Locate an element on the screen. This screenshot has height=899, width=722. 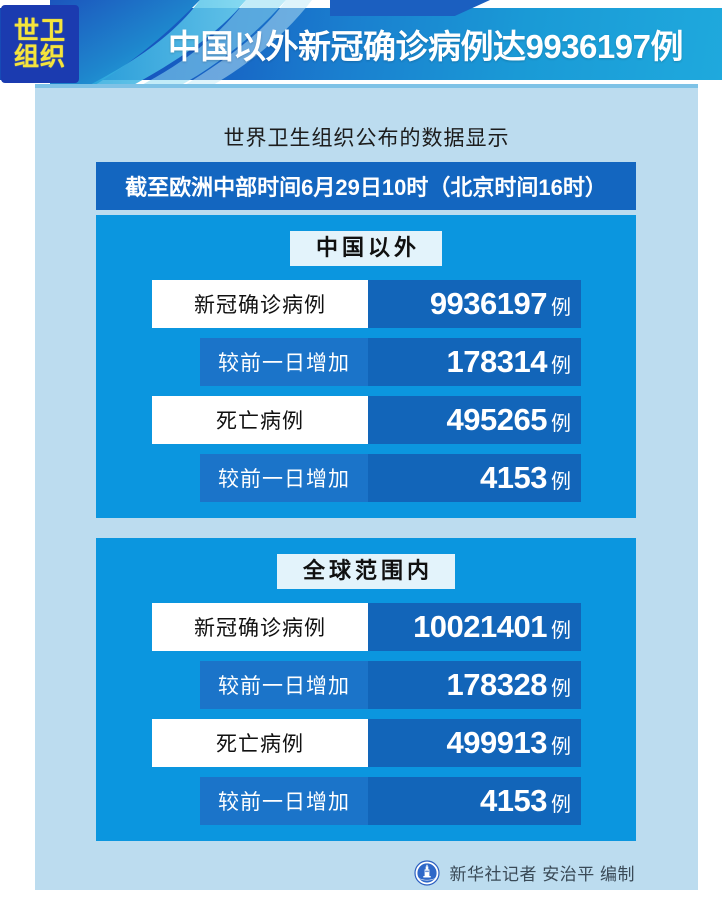
date-bar: 截至欧洲中部时间6月29日10时（北京时间16时） is located at coordinates (366, 186).